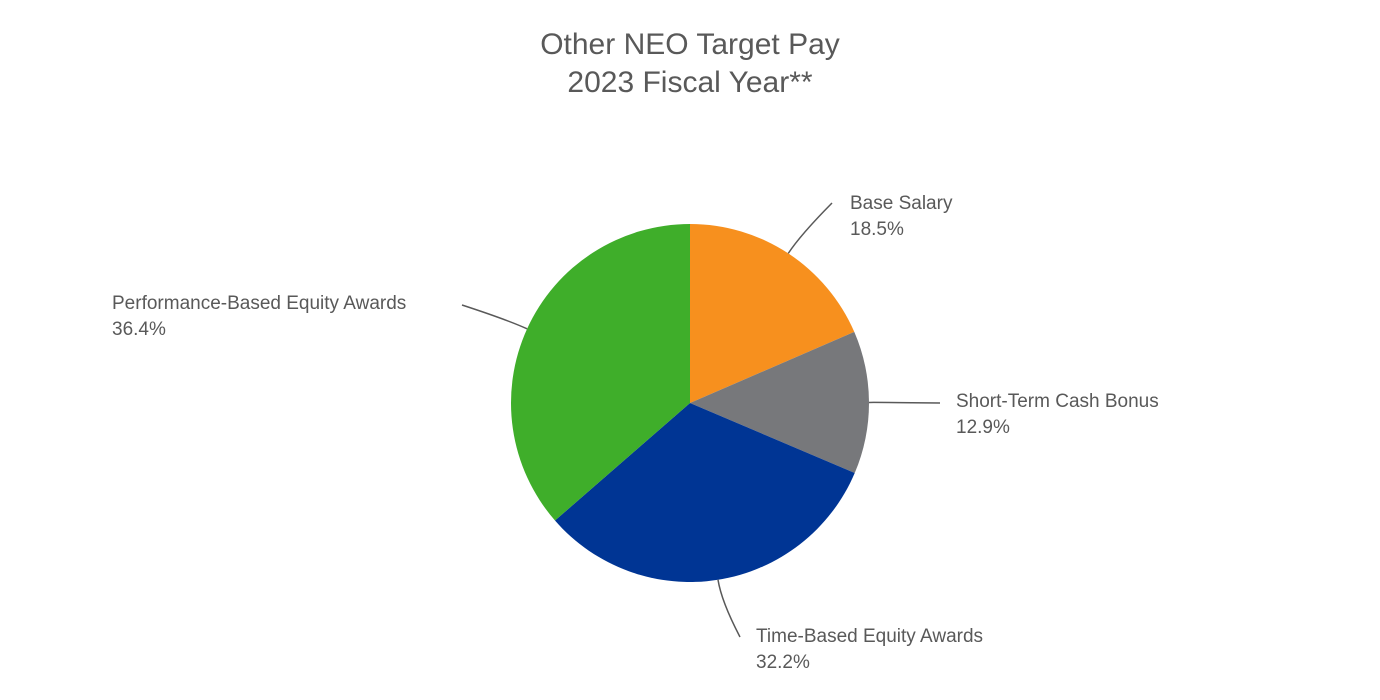 The image size is (1380, 700). I want to click on slice-label: Short-Term Cash Bonus, so click(1057, 401).